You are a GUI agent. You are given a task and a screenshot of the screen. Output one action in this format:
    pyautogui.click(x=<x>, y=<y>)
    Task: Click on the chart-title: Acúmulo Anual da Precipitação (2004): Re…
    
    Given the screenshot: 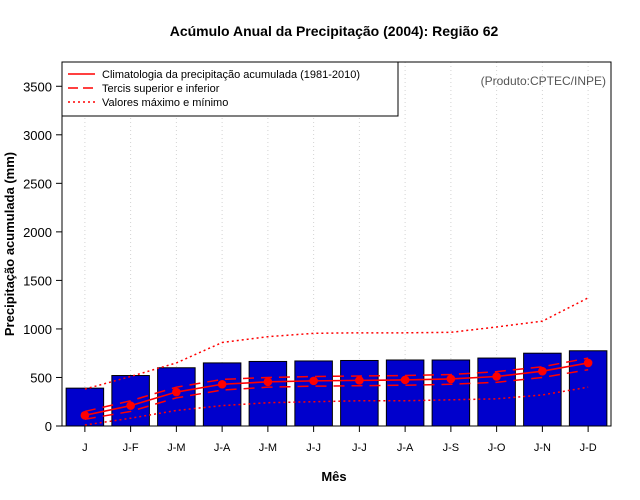 What is the action you would take?
    pyautogui.click(x=334, y=31)
    